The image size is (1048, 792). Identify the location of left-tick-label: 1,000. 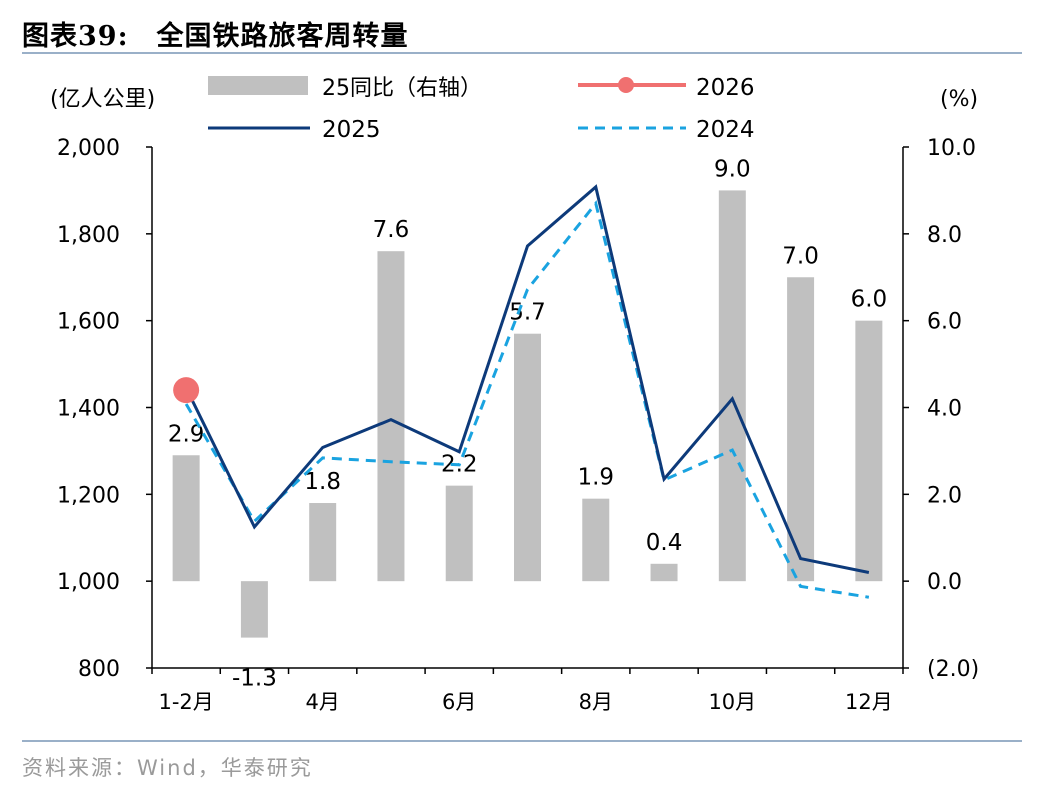
(88, 582).